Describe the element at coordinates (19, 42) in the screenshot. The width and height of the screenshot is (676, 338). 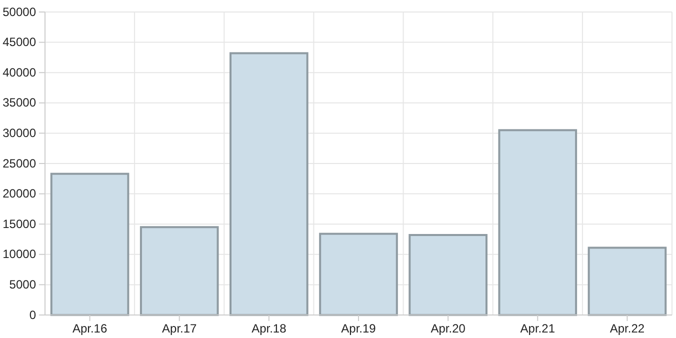
I see `y-tick-label: 45000` at that location.